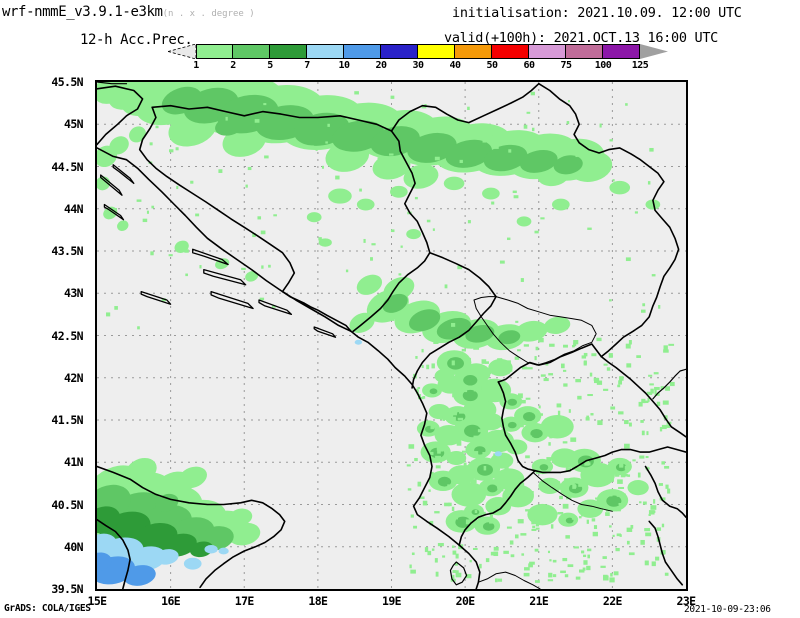 This screenshot has height=618, width=800. What do you see at coordinates (727, 609) in the screenshot?
I see `generated-timestamp: 2021-10-09-23:06` at bounding box center [727, 609].